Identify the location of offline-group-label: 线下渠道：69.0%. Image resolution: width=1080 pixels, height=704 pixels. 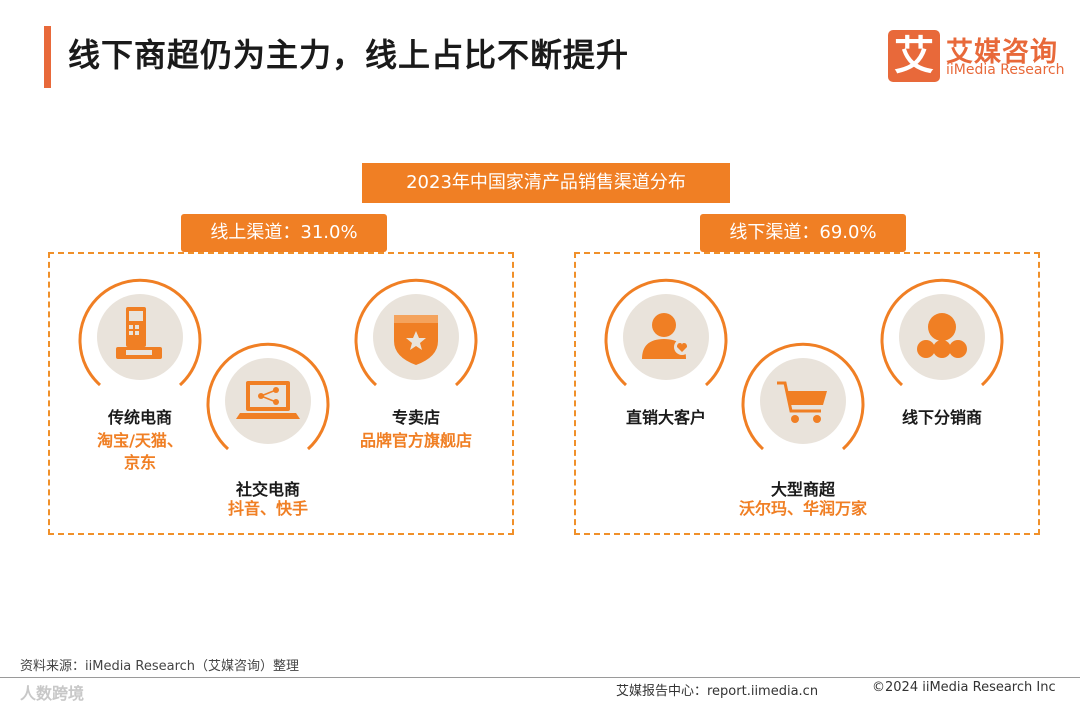
(803, 233).